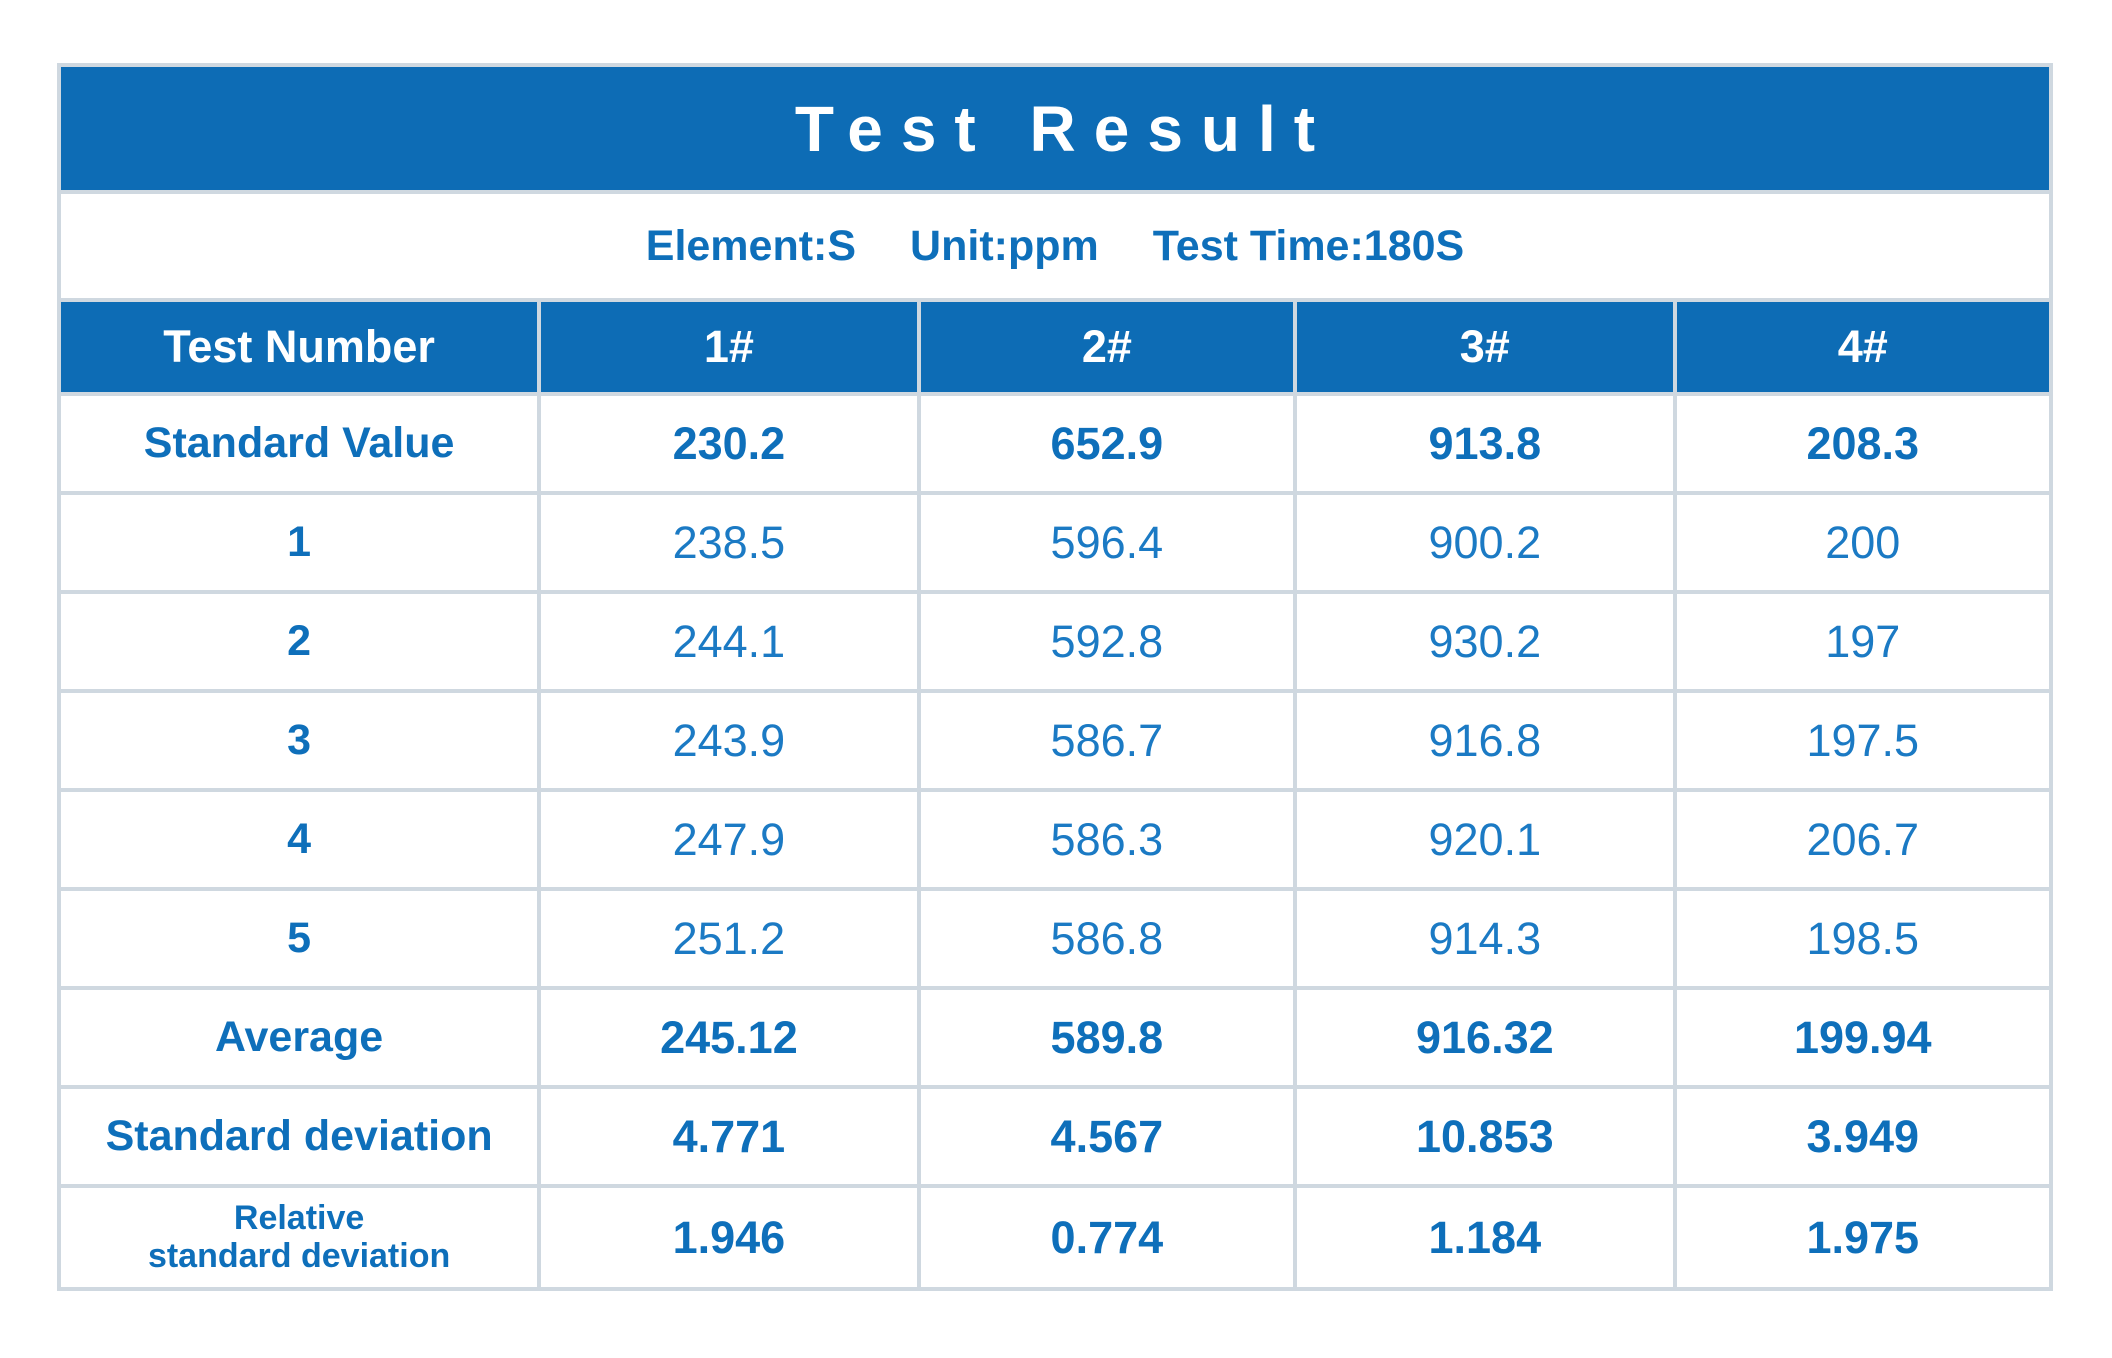 This screenshot has width=2112, height=1358. Describe the element at coordinates (751, 245) in the screenshot. I see `subtitle-element: Element:S` at that location.